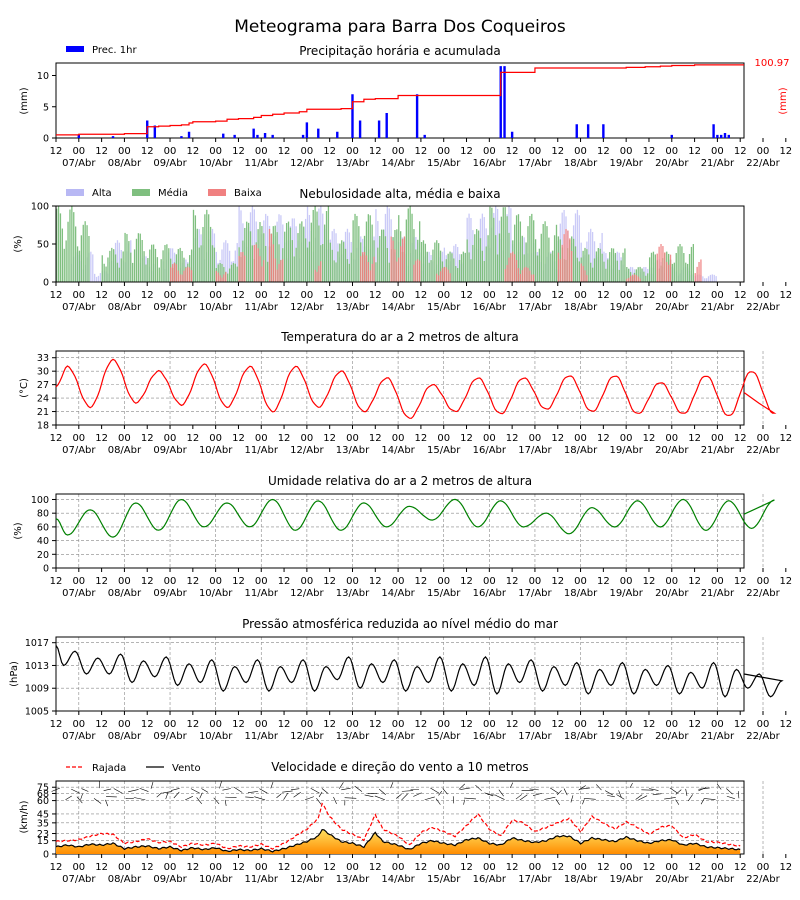 This screenshot has width=800, height=900. Describe the element at coordinates (43, 245) in the screenshot. I see `y-tick-label: 50` at that location.